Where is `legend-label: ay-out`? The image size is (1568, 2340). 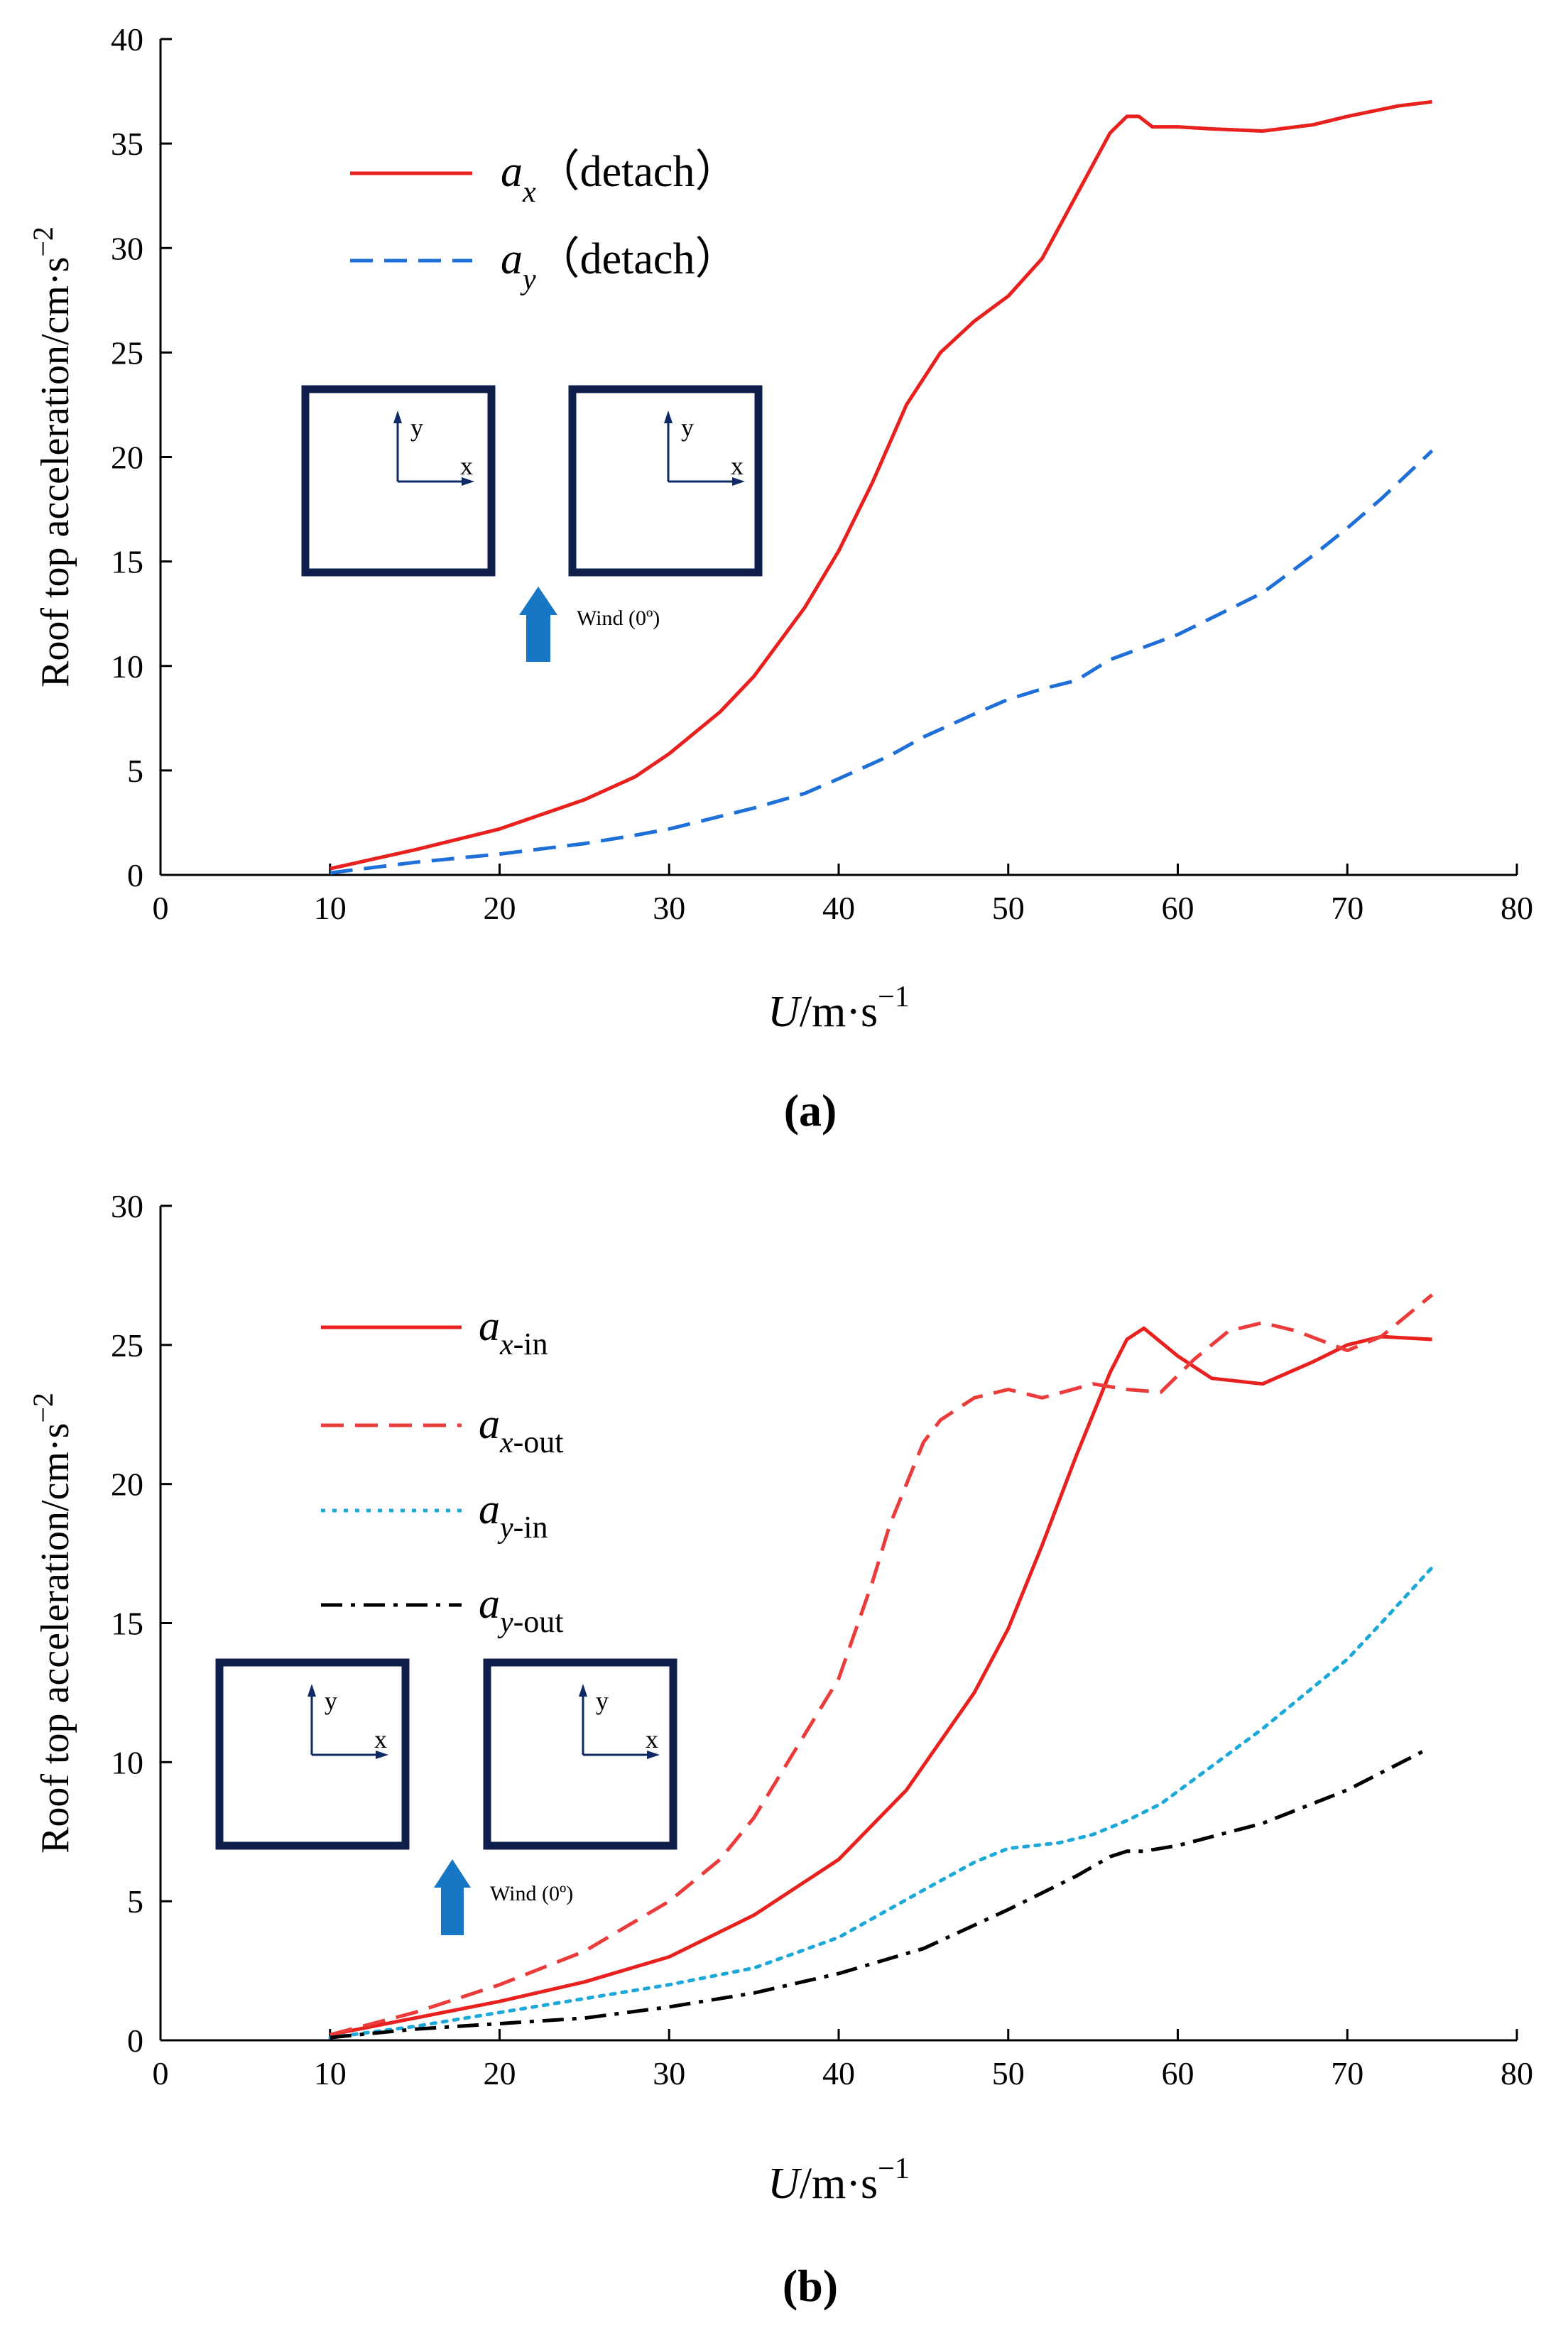 legend-label: ay-out is located at coordinates (521, 1609).